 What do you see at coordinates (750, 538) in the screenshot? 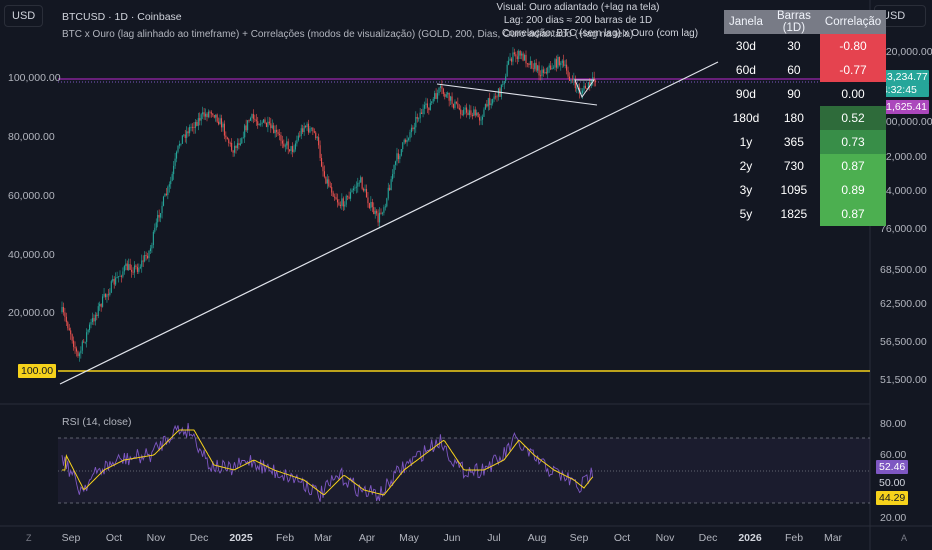
I see `time-axis-label: 2026` at bounding box center [750, 538].